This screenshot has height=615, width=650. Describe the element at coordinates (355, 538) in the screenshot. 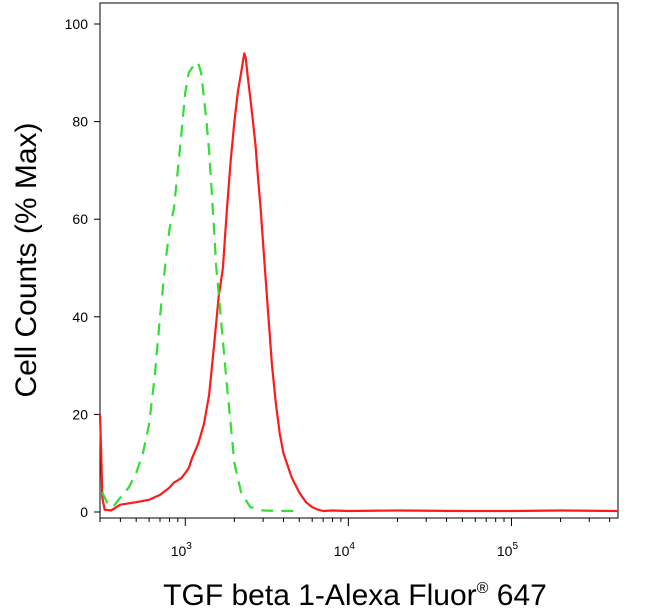

I see `x-axis-ticks: 10³ 10⁴ 10⁵` at that location.